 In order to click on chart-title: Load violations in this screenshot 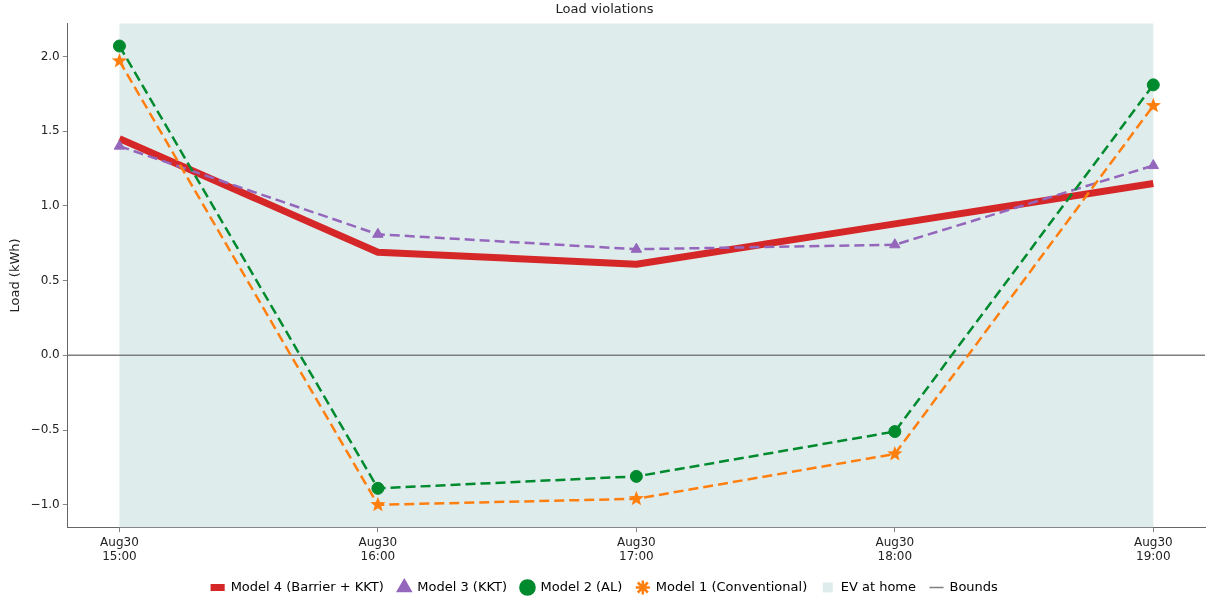, I will do `click(604, 9)`.